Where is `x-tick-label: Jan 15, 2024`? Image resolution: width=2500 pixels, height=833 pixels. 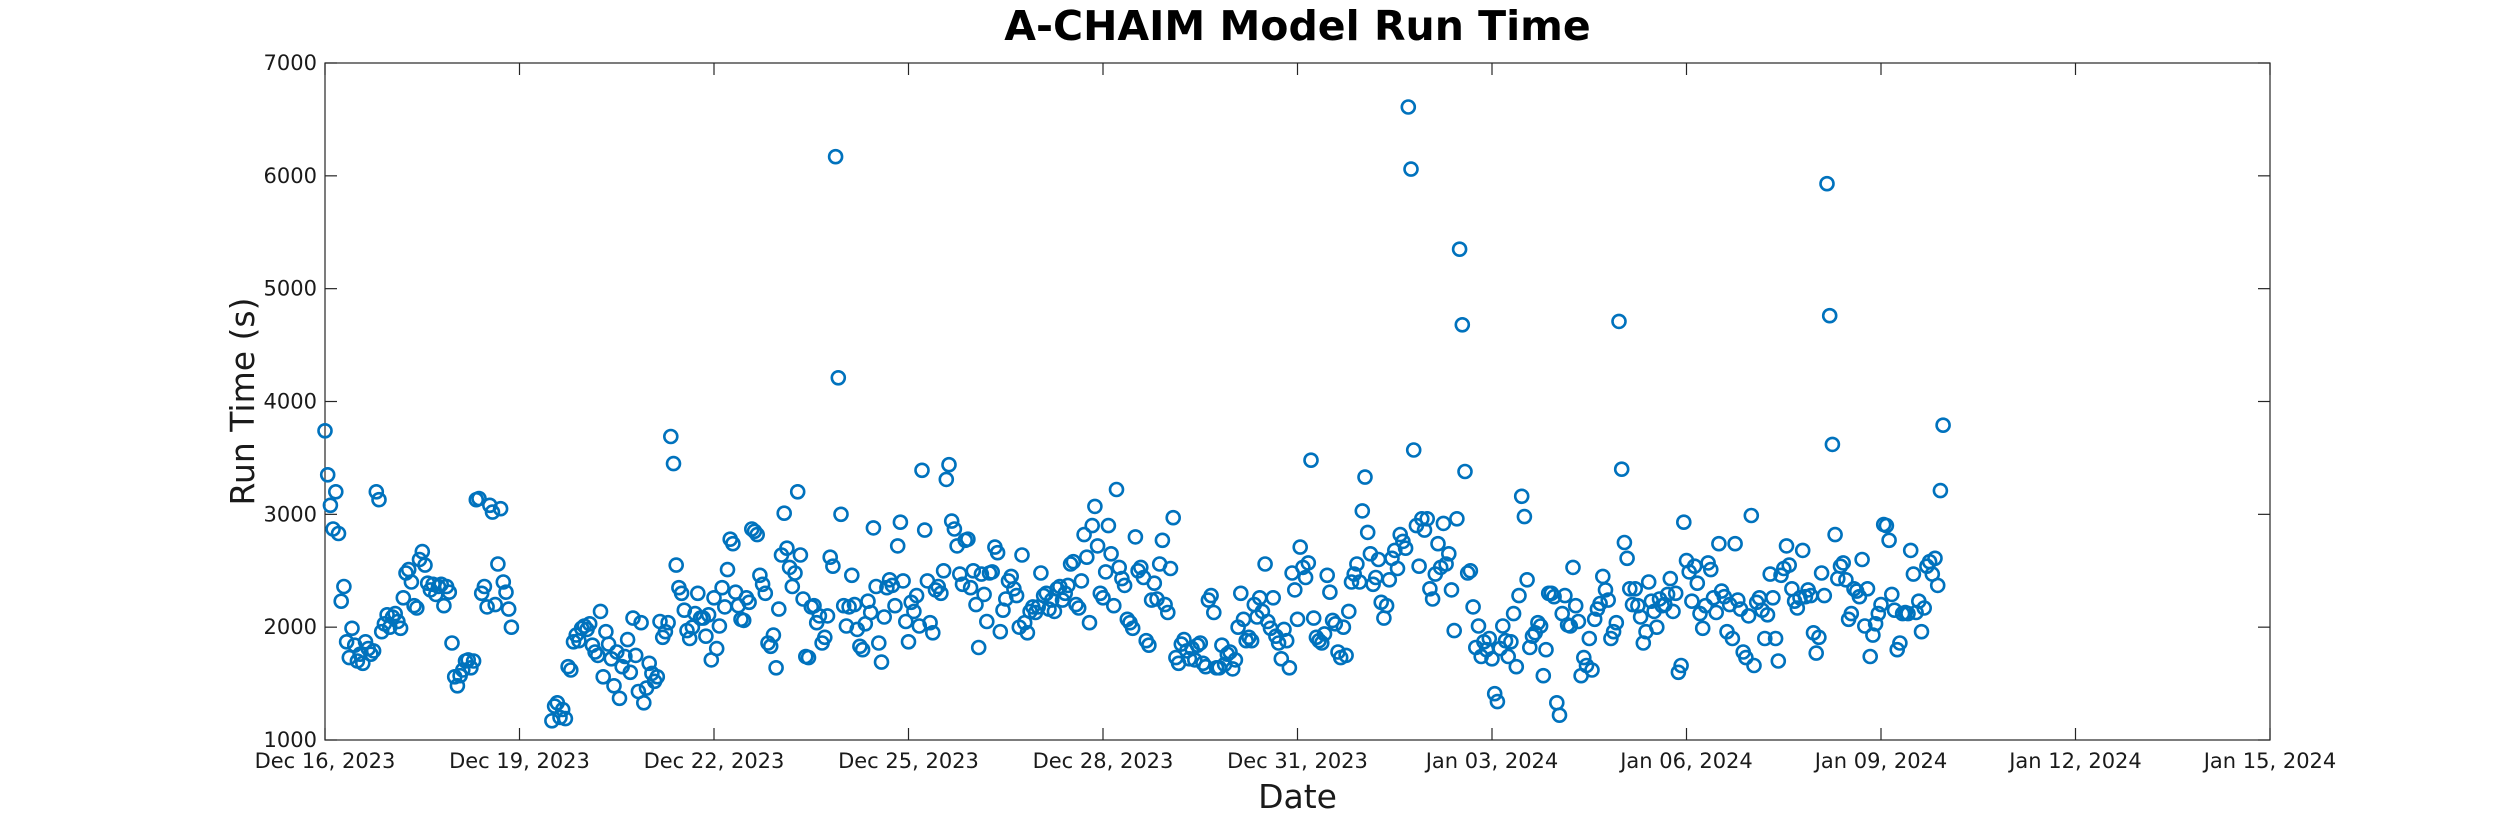 x-tick-label: Jan 15, 2024 is located at coordinates (2269, 761).